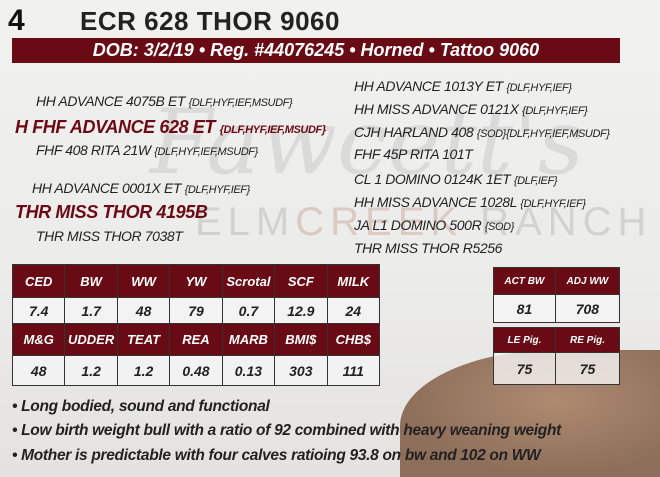 The width and height of the screenshot is (660, 477). I want to click on pedigree-right-line: HH MISS ADVANCE 1028L {DLF,HYF,IEF}, so click(470, 202).